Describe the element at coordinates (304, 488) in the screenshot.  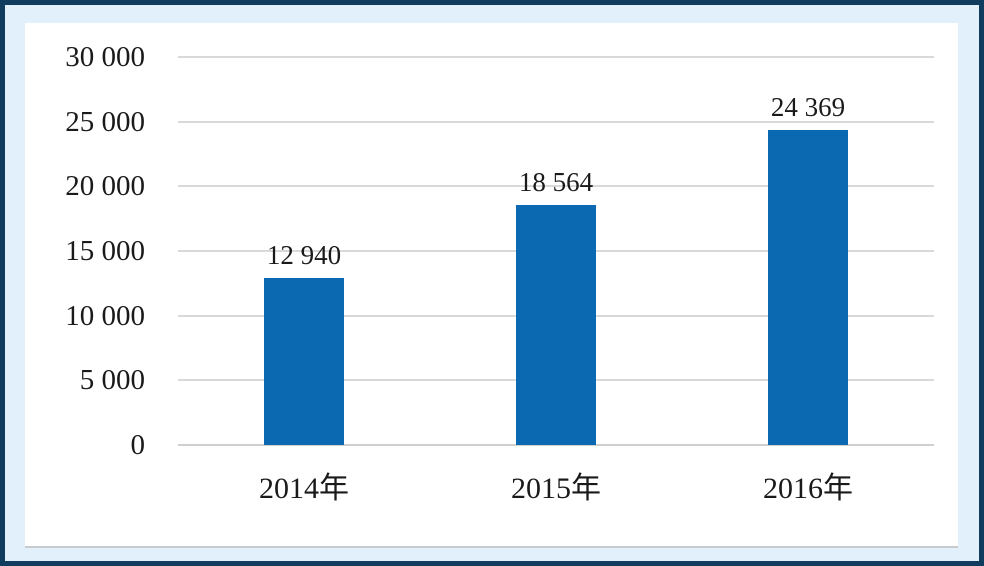
I see `x-category-label-2014年: 2014年` at that location.